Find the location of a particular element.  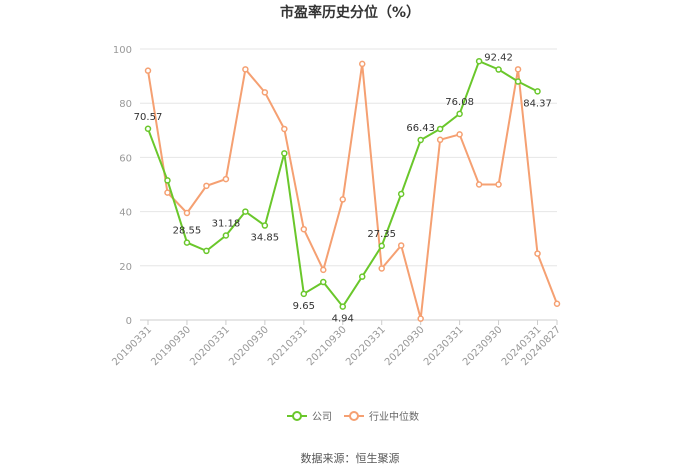

legend-label: 行业中位数 is located at coordinates (394, 416).